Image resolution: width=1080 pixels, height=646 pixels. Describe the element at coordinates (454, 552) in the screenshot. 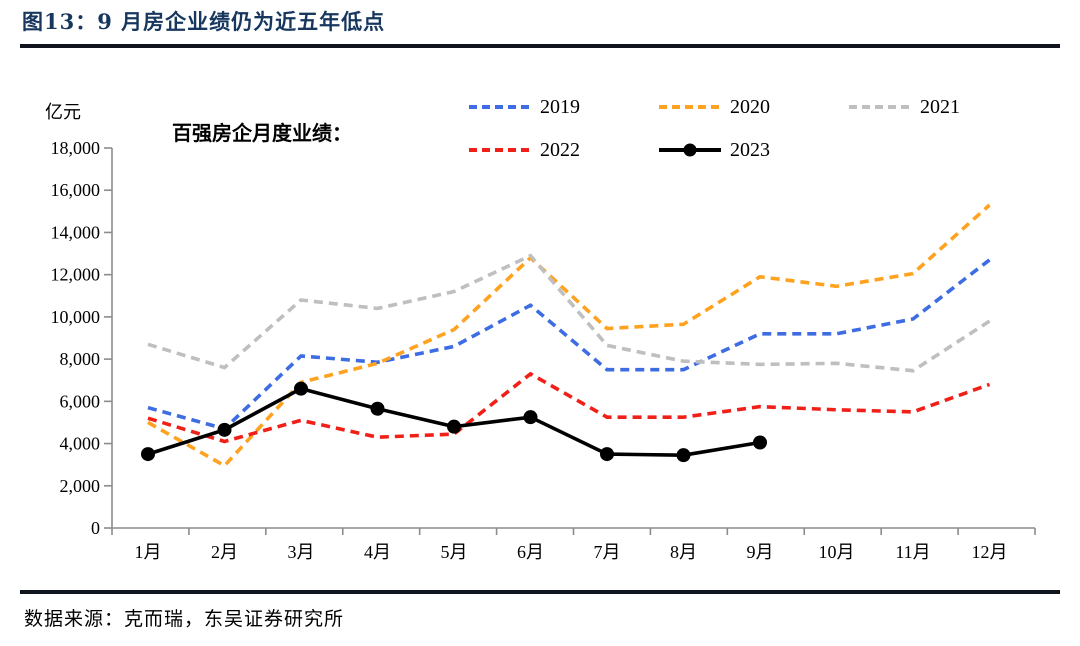

I see `x-tick-label: 5月` at that location.